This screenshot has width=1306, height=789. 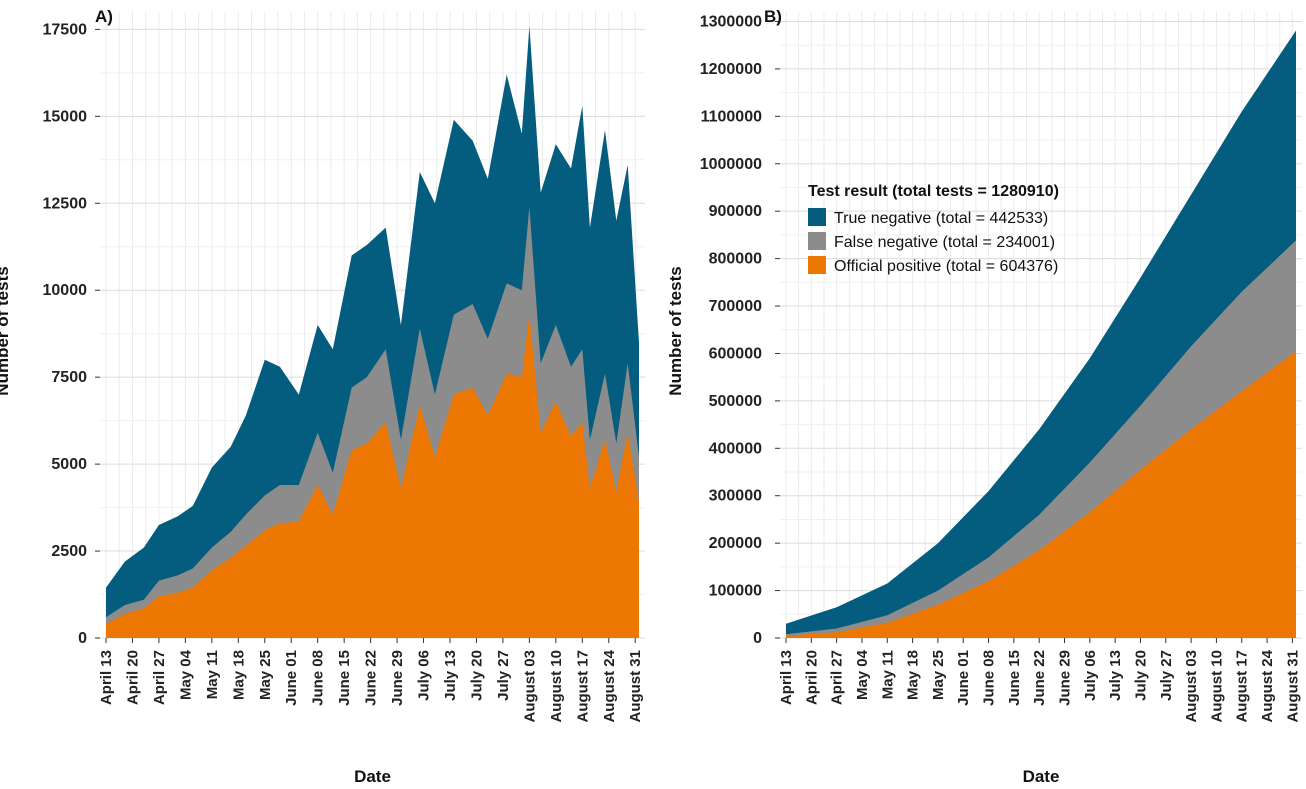 What do you see at coordinates (735, 211) in the screenshot?
I see `y-tick-label: 900000` at bounding box center [735, 211].